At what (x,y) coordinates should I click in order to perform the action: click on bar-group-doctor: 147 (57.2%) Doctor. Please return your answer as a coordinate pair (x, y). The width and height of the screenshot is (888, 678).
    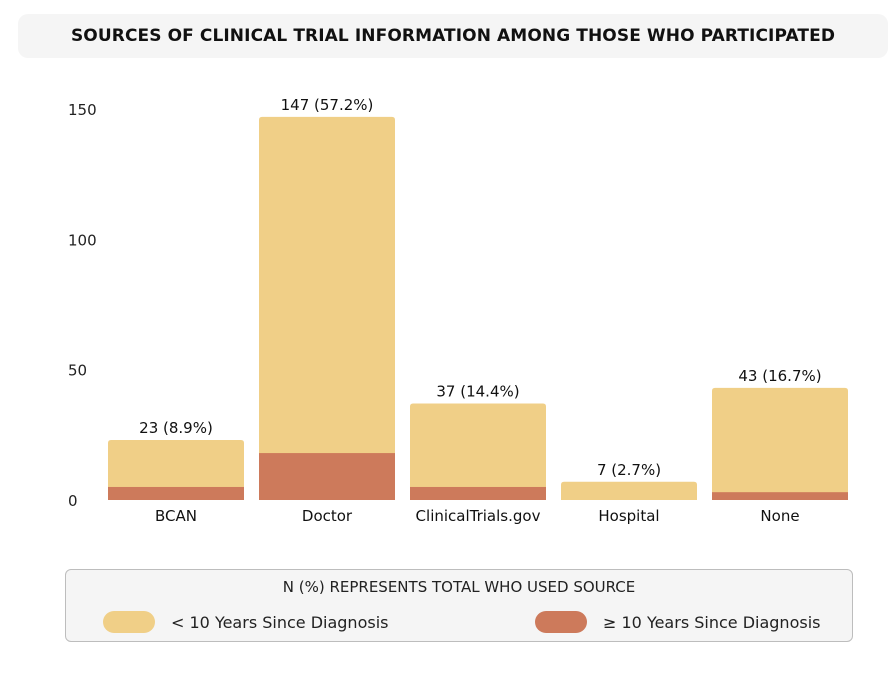
    Looking at the image, I should click on (327, 310).